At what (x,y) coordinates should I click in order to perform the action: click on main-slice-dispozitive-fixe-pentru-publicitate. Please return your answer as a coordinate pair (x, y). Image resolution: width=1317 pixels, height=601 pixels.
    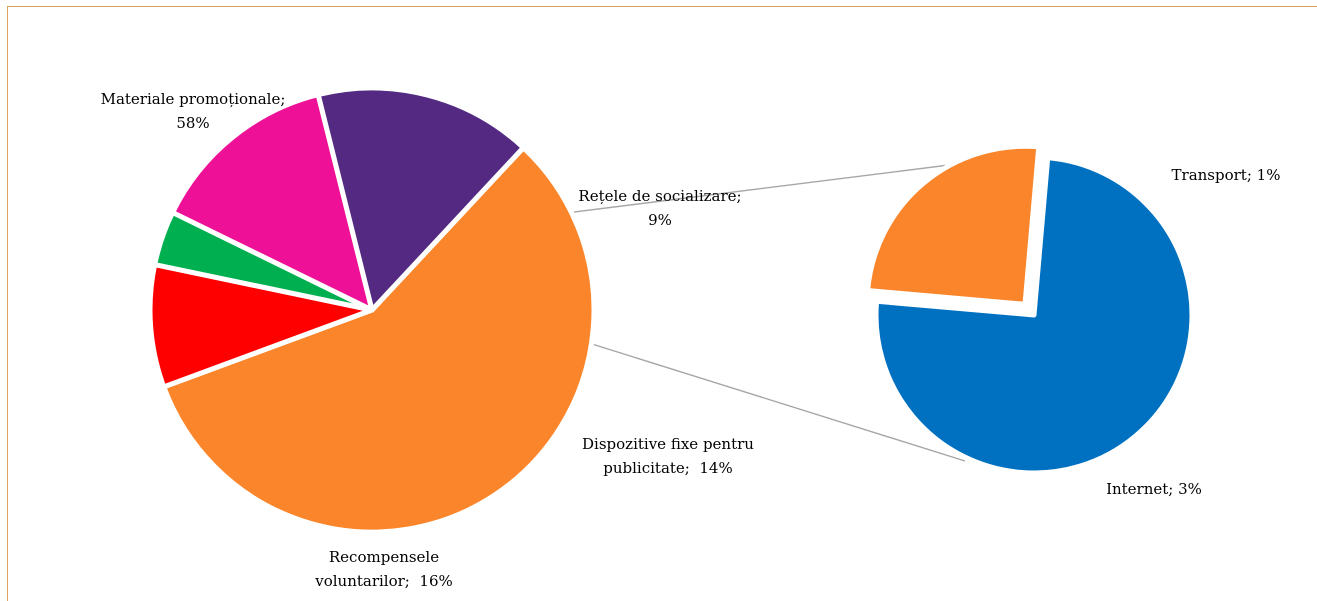
    Looking at the image, I should click on (272, 202).